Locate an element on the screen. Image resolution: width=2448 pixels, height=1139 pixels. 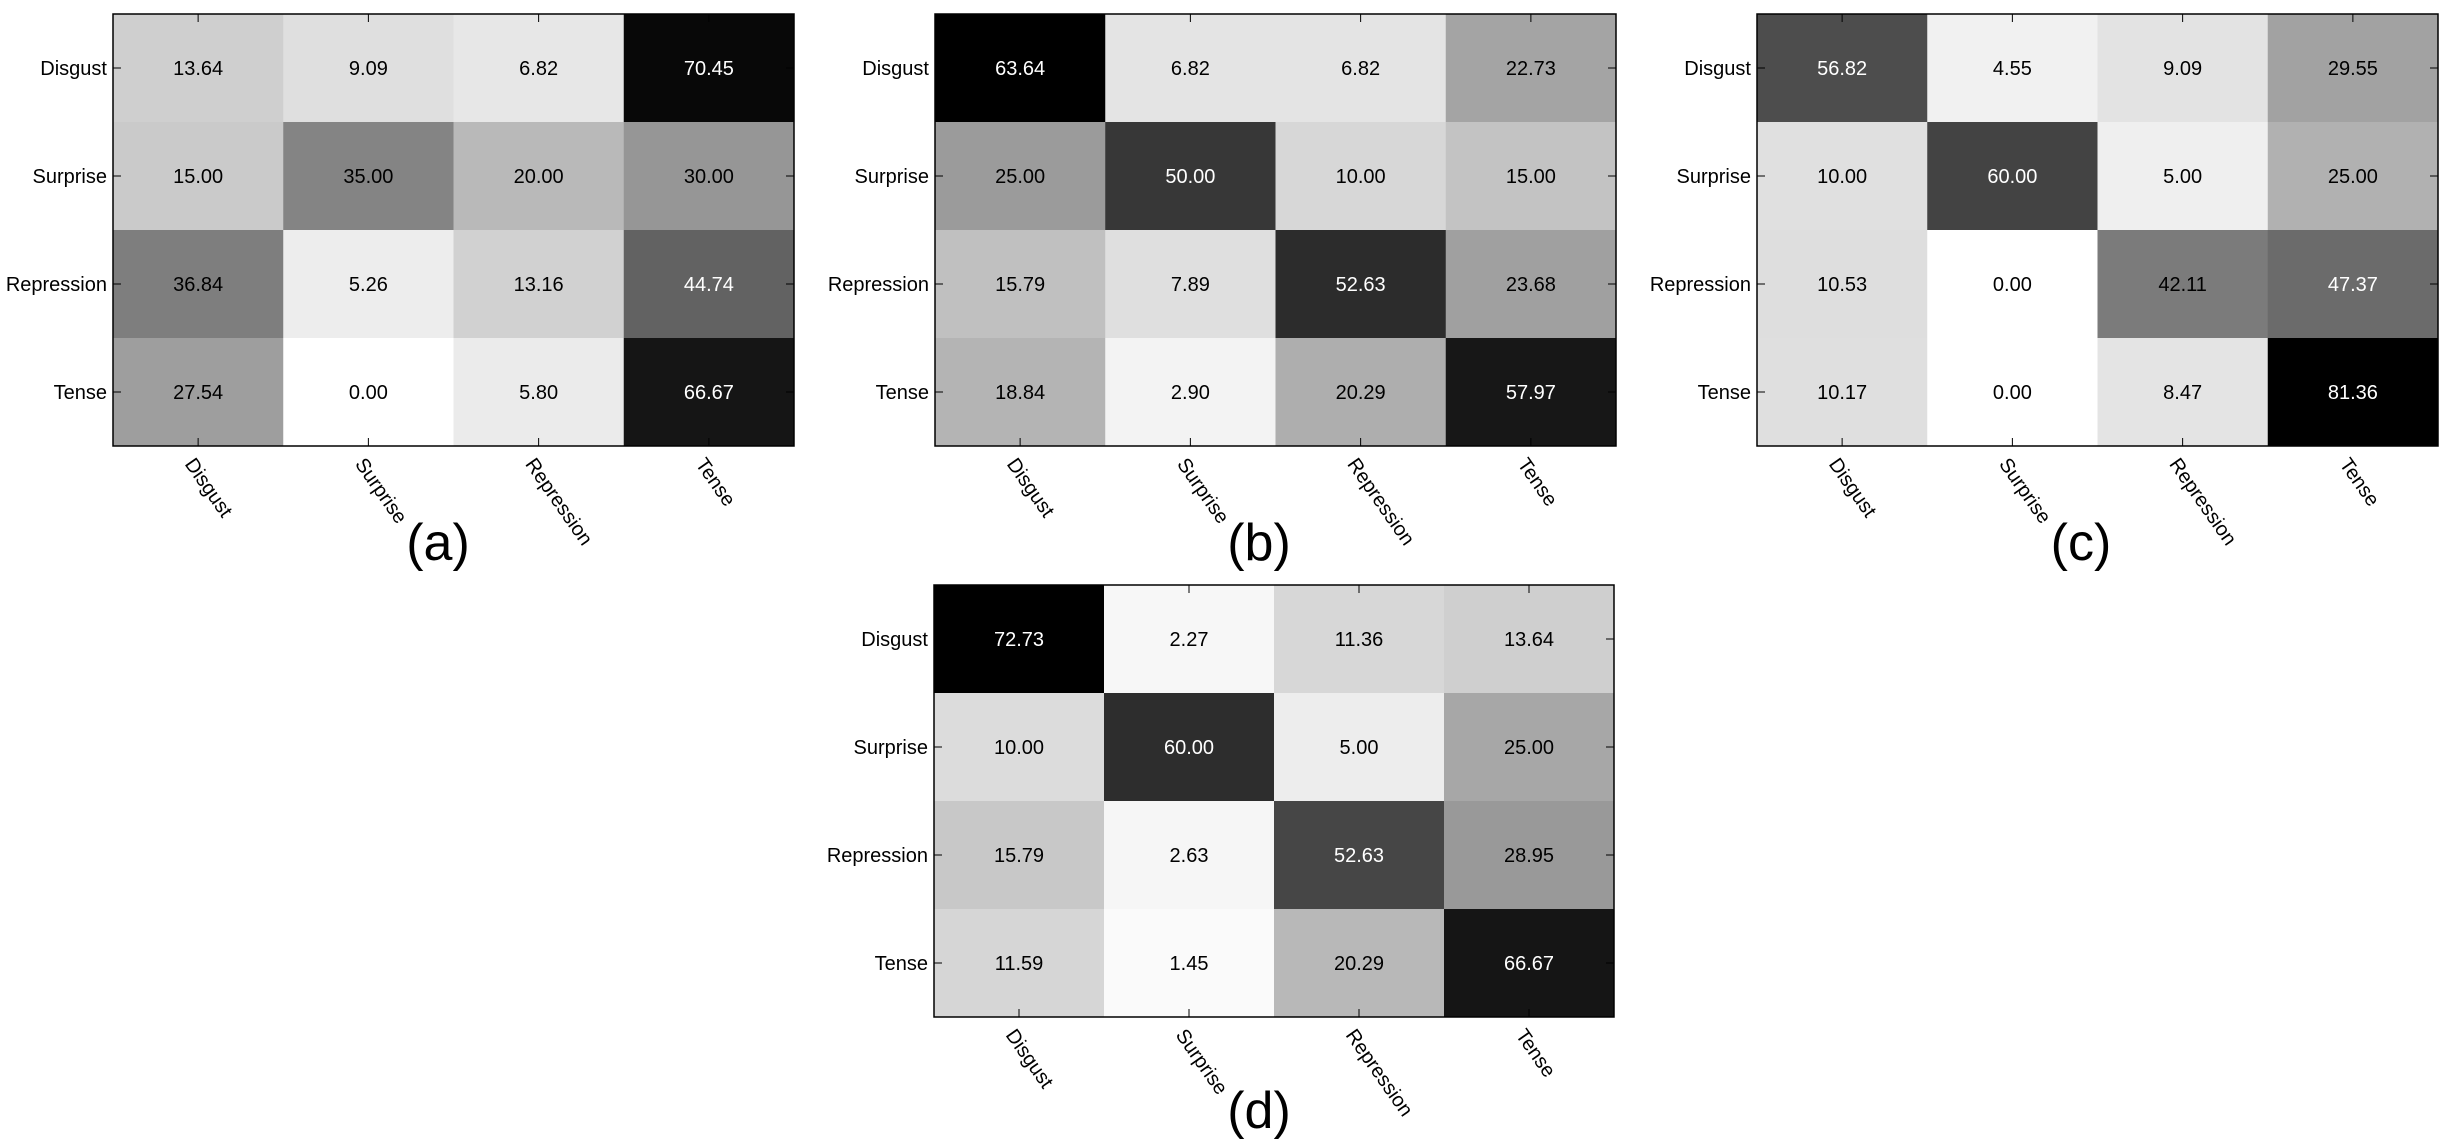
cell-value-label: 10.53 is located at coordinates (1842, 285).